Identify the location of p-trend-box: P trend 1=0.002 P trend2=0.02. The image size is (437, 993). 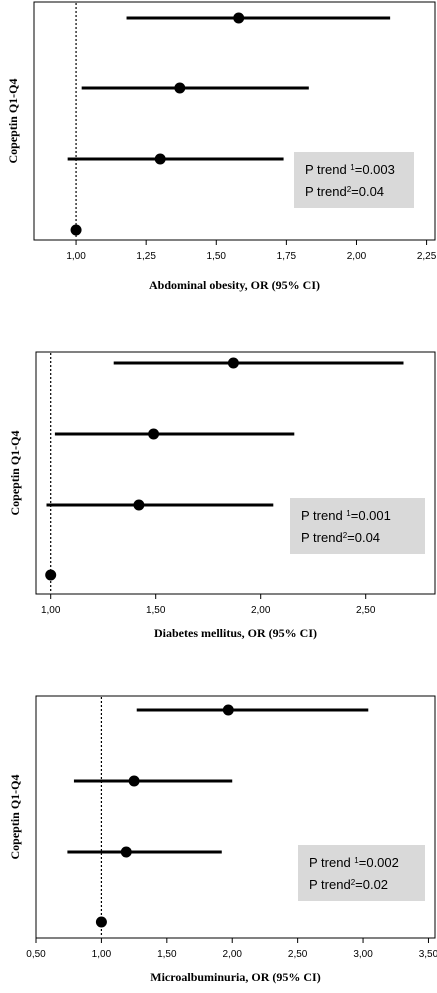
(361, 873).